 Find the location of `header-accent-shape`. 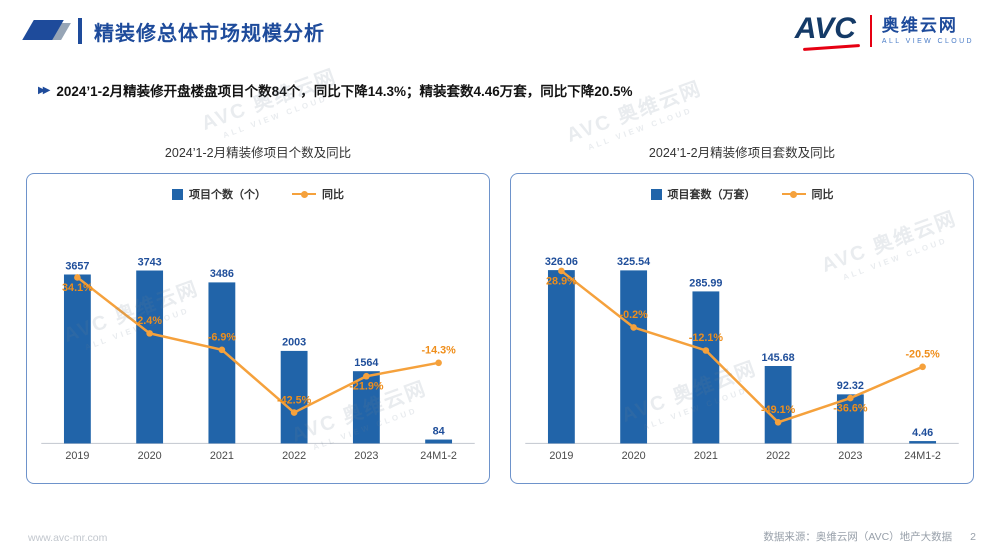

header-accent-shape is located at coordinates (47, 31).